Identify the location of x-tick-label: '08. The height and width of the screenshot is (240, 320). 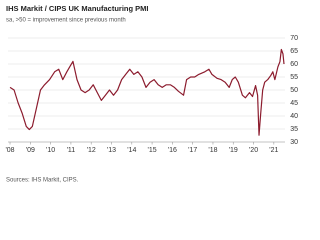
(9, 150).